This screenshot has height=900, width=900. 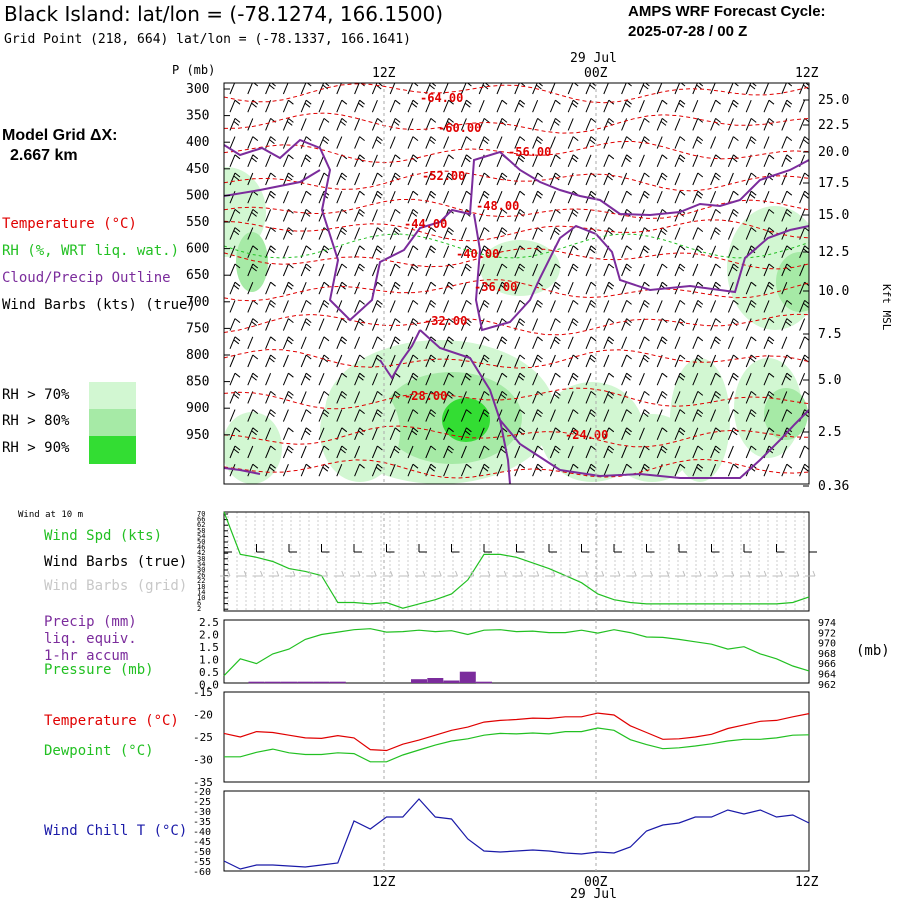 What do you see at coordinates (829, 334) in the screenshot?
I see `height-tick-label: 7.5` at bounding box center [829, 334].